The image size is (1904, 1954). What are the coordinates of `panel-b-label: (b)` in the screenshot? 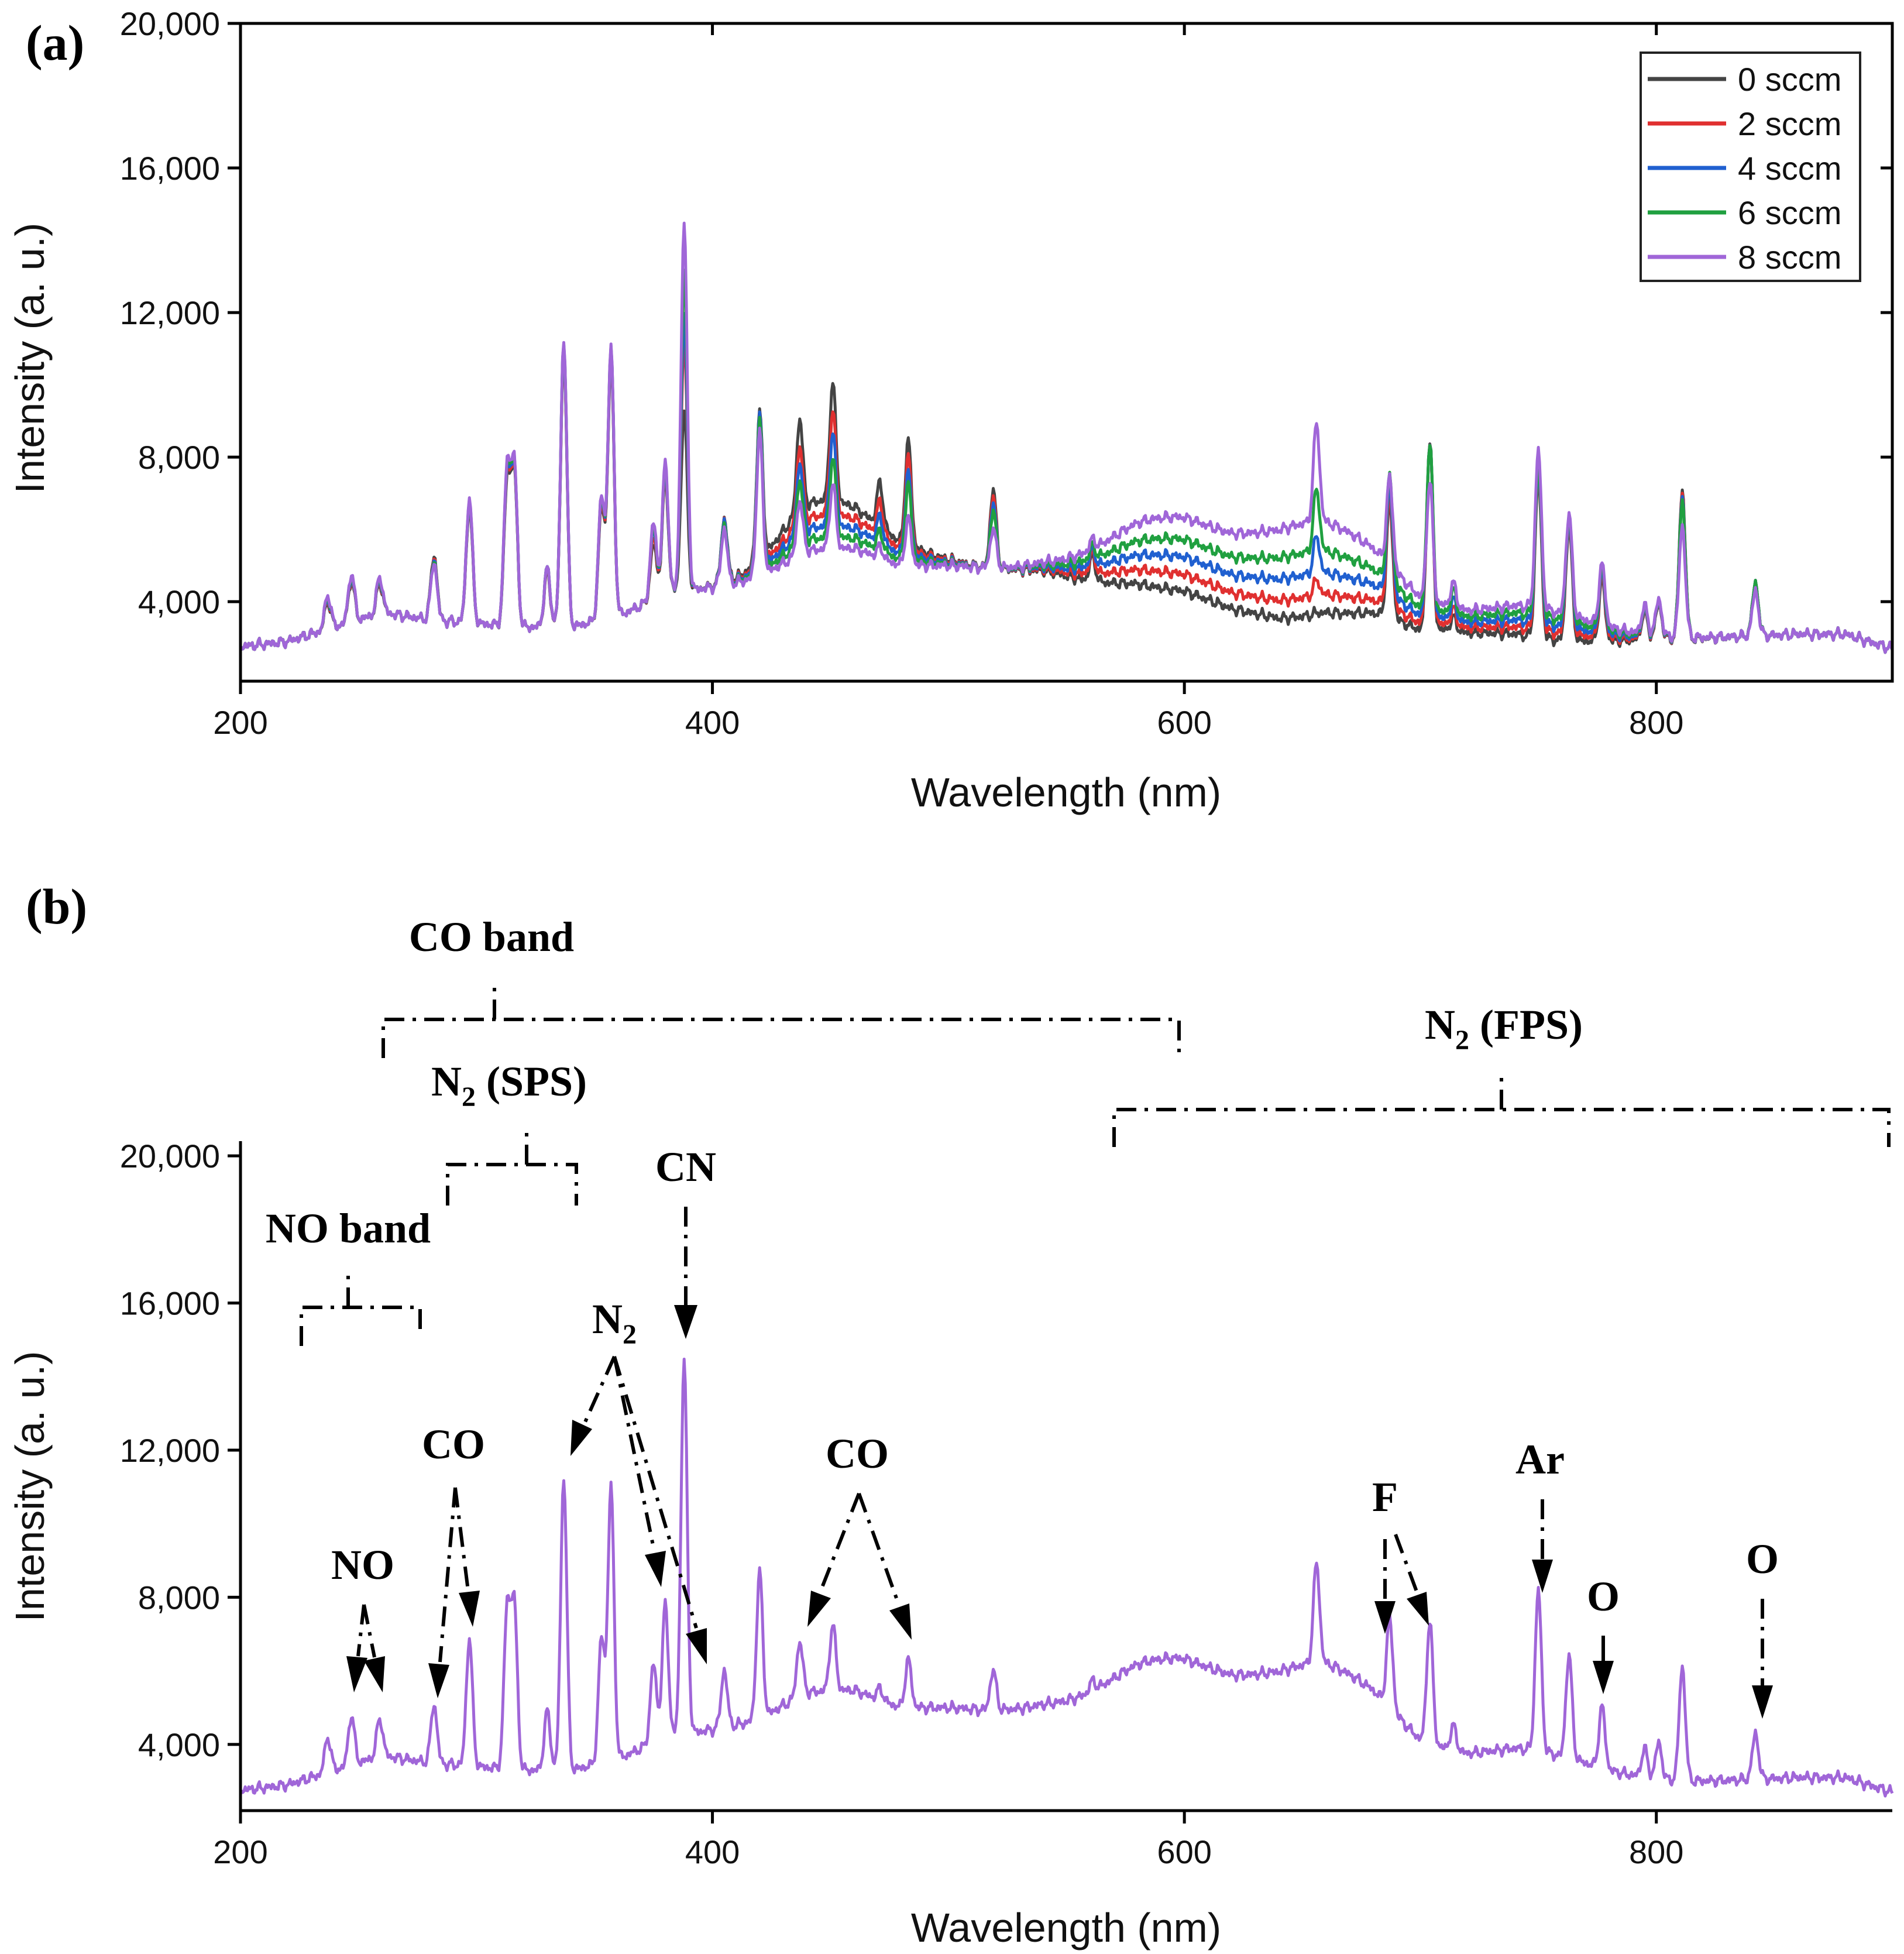 It's located at (56, 906).